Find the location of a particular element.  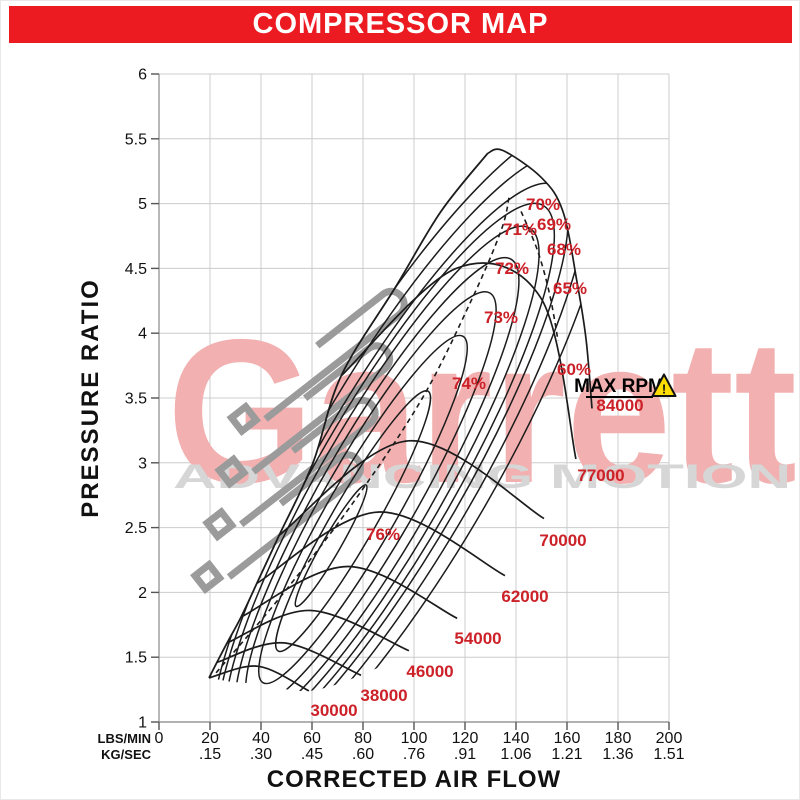

x-tick-label-kg: 1.36 is located at coordinates (617, 754).